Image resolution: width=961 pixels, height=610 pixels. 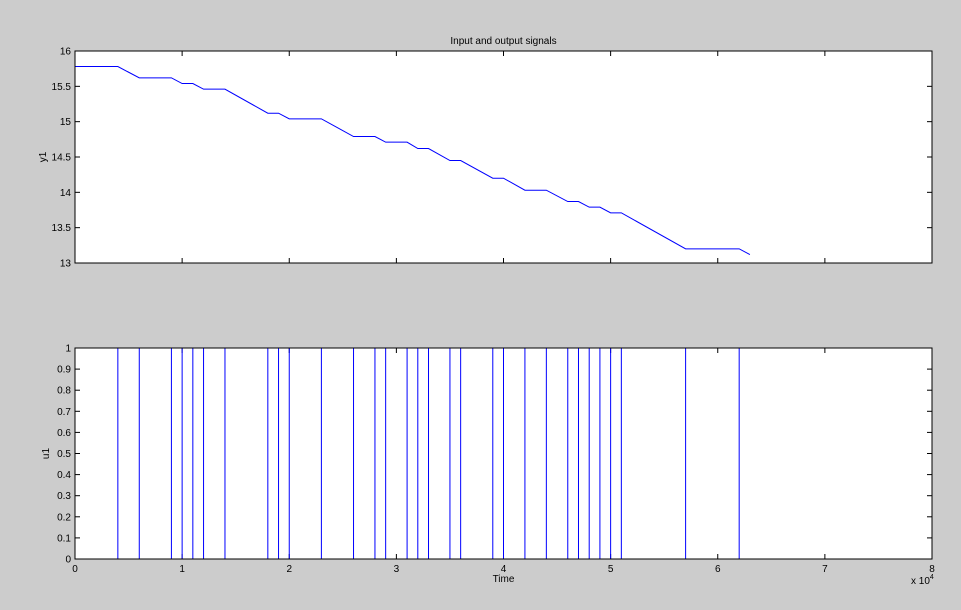 I want to click on top-y-tick-label: 14.5, so click(x=62, y=158).